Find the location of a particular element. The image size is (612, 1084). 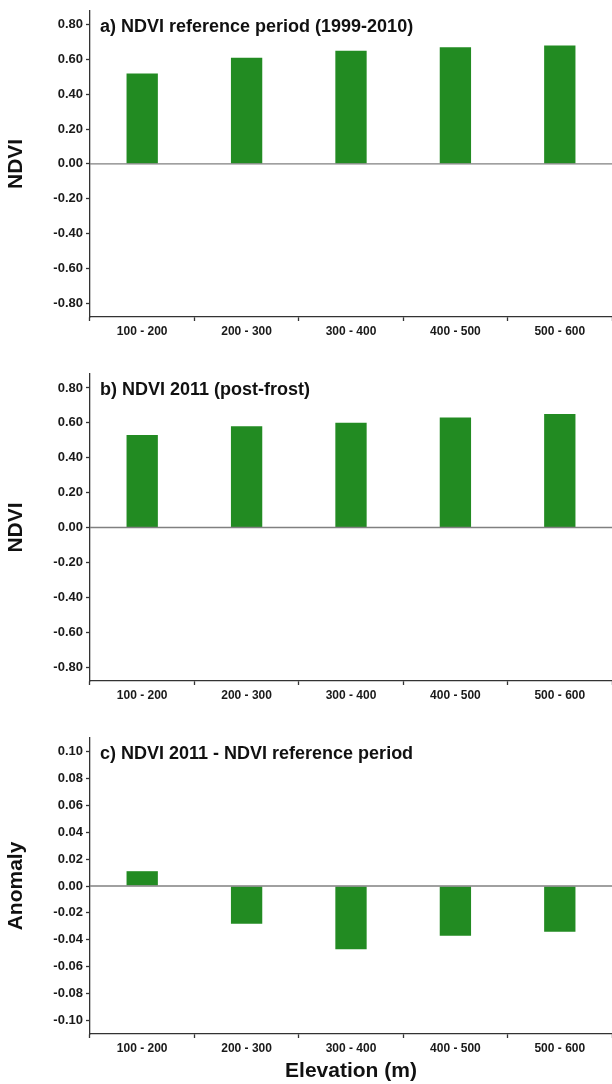

y-tick-label: 0.02 is located at coordinates (70, 858).